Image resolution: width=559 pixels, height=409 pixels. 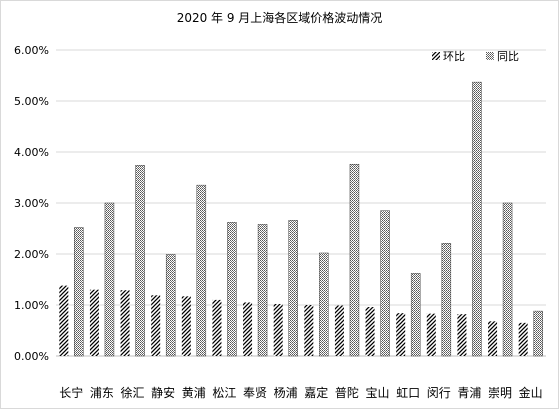 I want to click on x-tick-label: 松江, so click(x=224, y=393).